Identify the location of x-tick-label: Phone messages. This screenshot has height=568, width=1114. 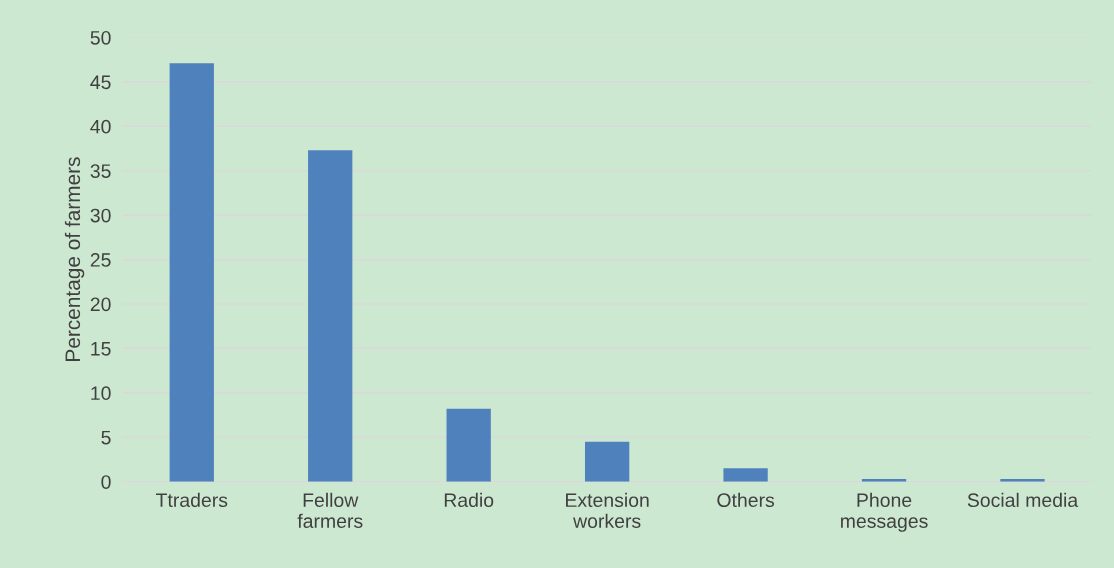
(884, 512).